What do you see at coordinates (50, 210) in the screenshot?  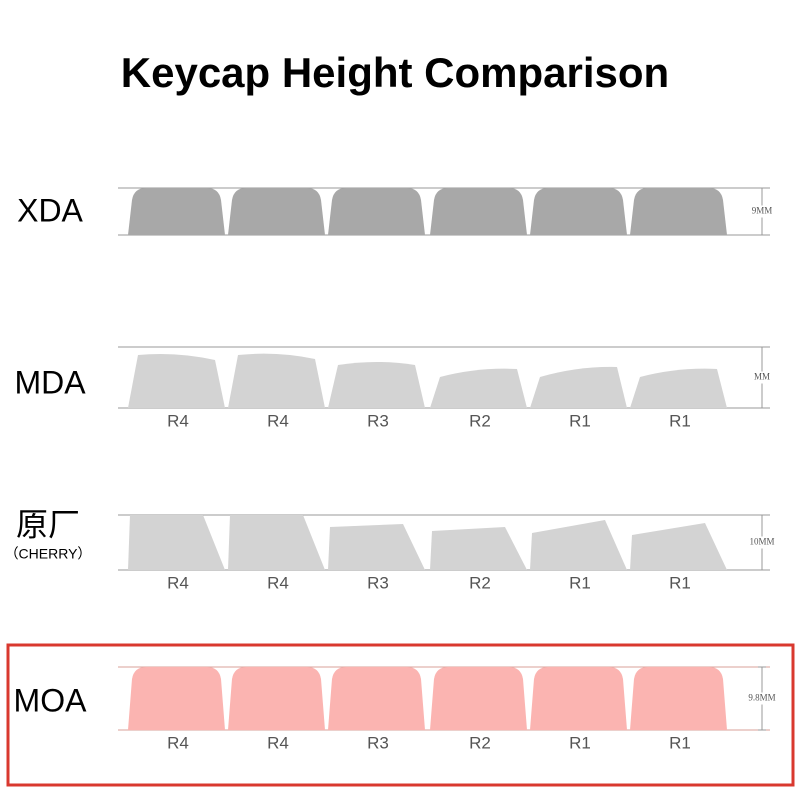 I see `profile-name: XDA` at bounding box center [50, 210].